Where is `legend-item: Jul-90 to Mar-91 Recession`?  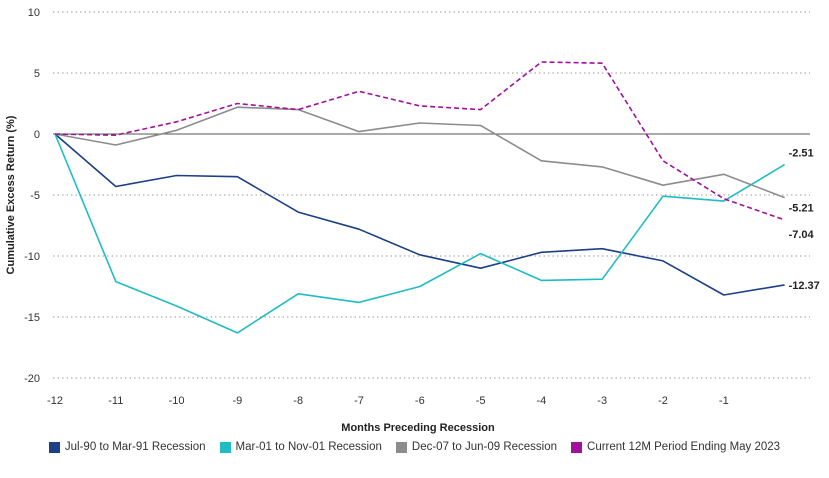 legend-item: Jul-90 to Mar-91 Recession is located at coordinates (127, 447).